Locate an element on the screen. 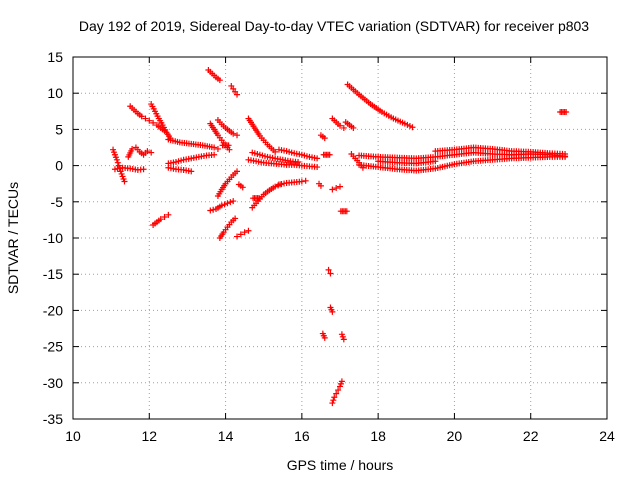  y-tick-label: -25 is located at coordinates (53, 347).